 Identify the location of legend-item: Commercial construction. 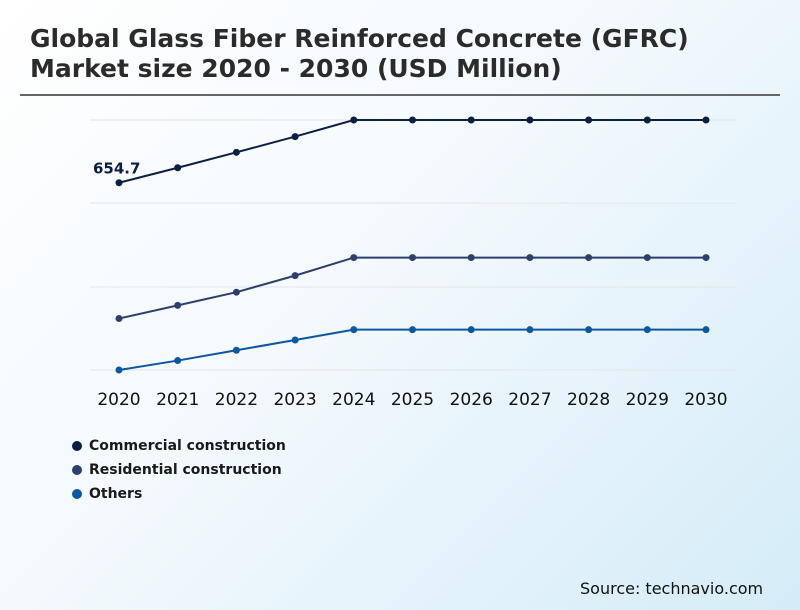
(179, 446).